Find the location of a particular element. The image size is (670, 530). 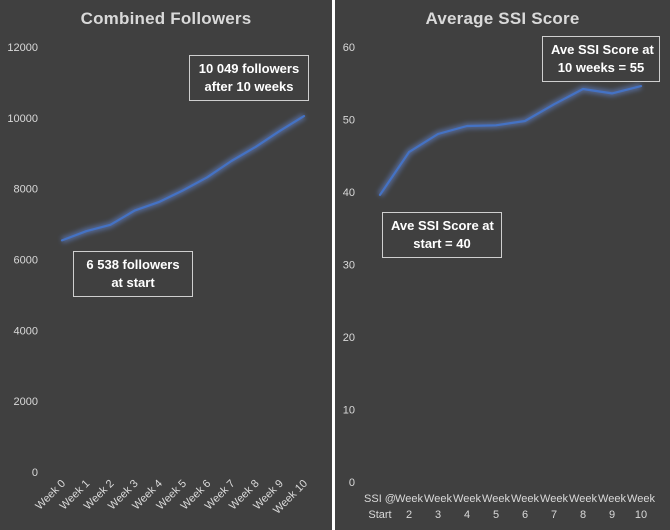

y-tick-label: 10 is located at coordinates (349, 411).